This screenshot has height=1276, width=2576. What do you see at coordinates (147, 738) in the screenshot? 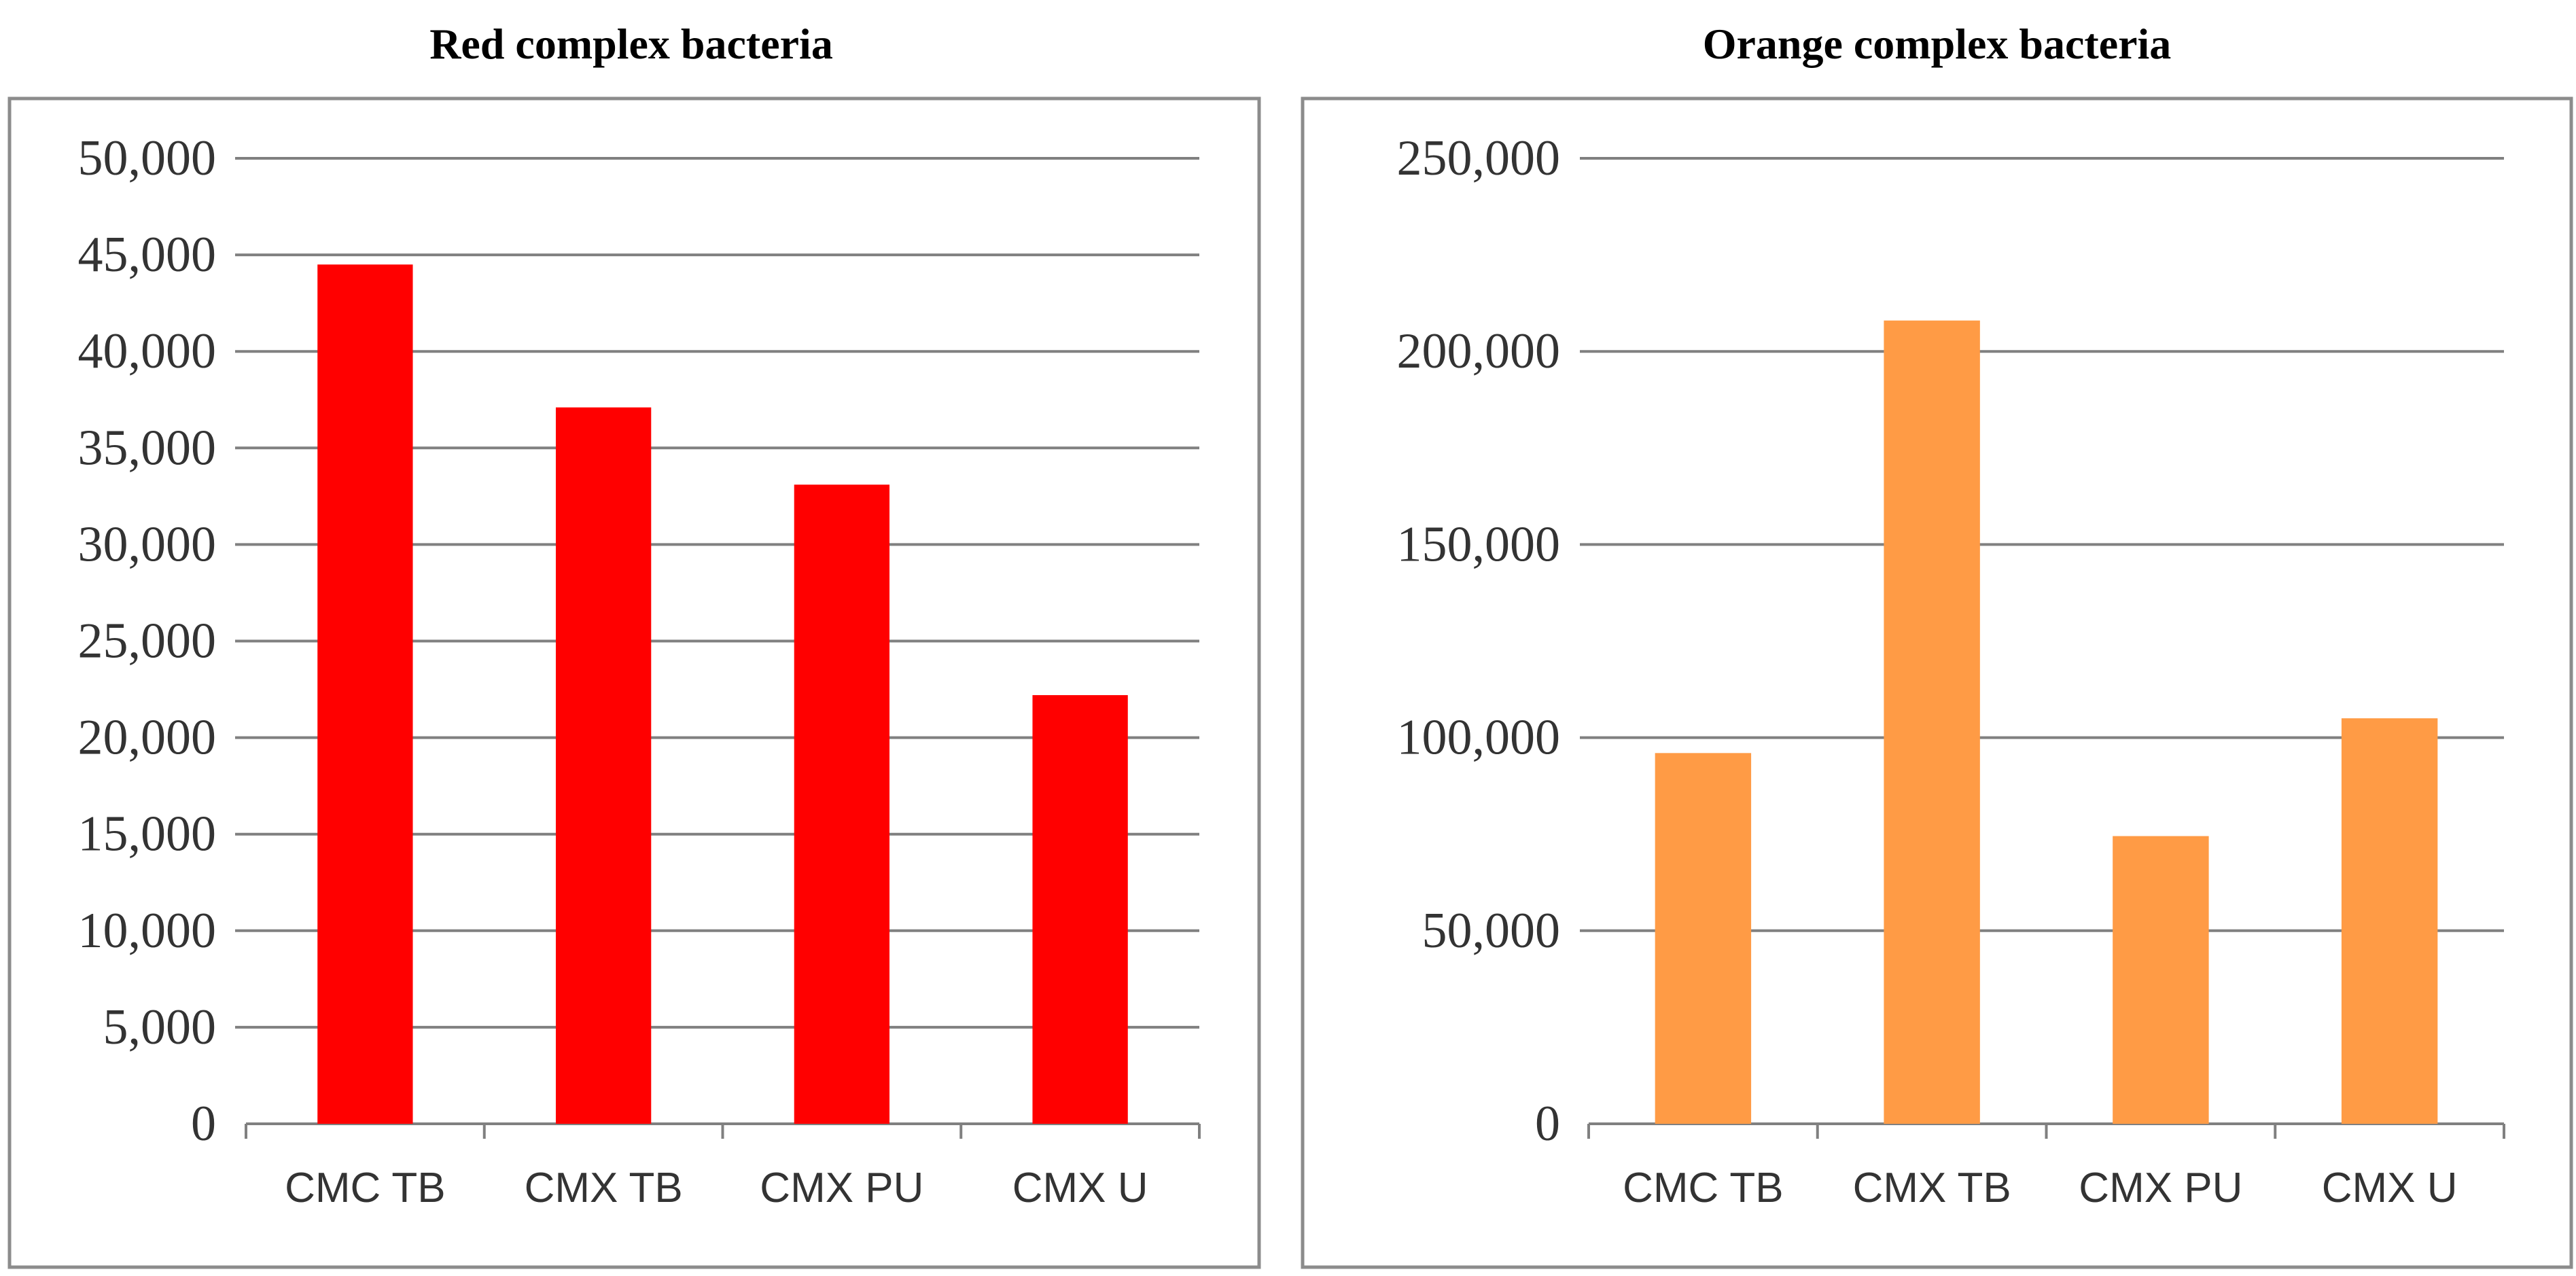
I see `y-tick-label: 20,000` at bounding box center [147, 738].